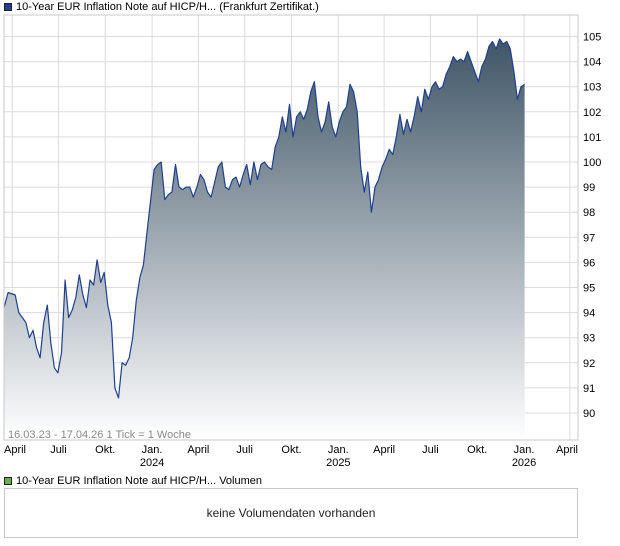  What do you see at coordinates (592, 226) in the screenshot?
I see `y-axis: 90 91 92 93 94 95 96 97 98 99 100 101 102 103 104 105` at bounding box center [592, 226].